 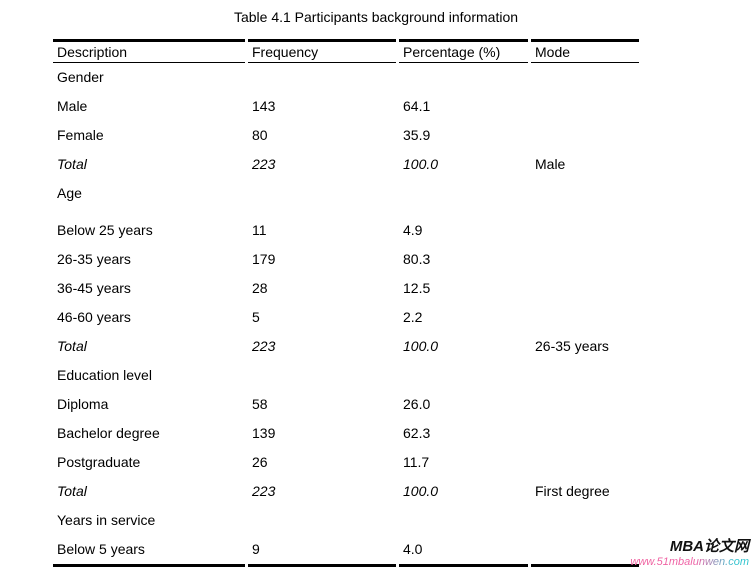 What do you see at coordinates (259, 230) in the screenshot?
I see `table-cell: 11` at bounding box center [259, 230].